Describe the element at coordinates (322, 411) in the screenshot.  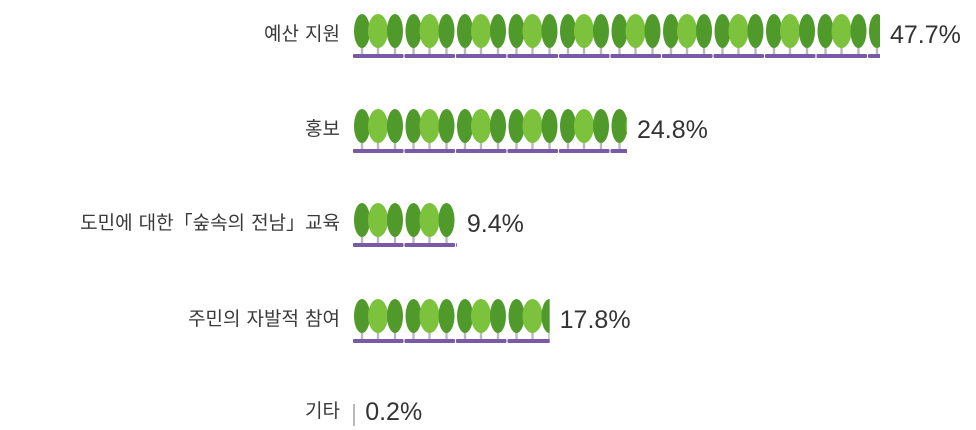
I see `category-label: 기타` at that location.